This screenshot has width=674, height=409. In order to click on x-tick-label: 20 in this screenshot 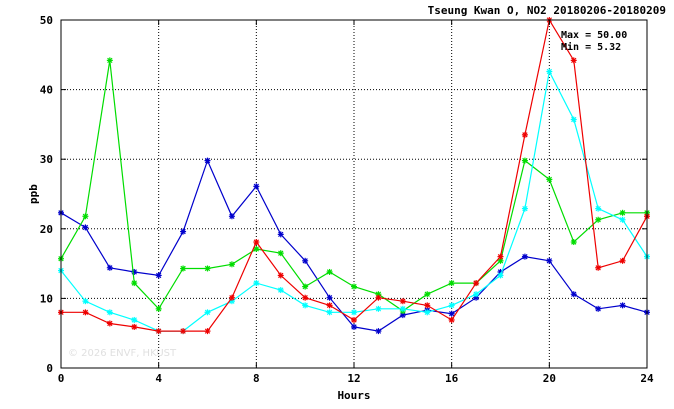, I will do `click(549, 378)`.